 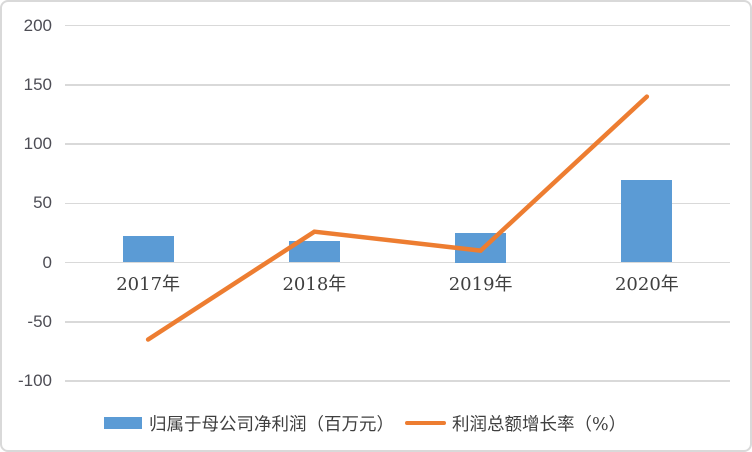 I want to click on y-axis-tick-label: 150, so click(x=37, y=84).